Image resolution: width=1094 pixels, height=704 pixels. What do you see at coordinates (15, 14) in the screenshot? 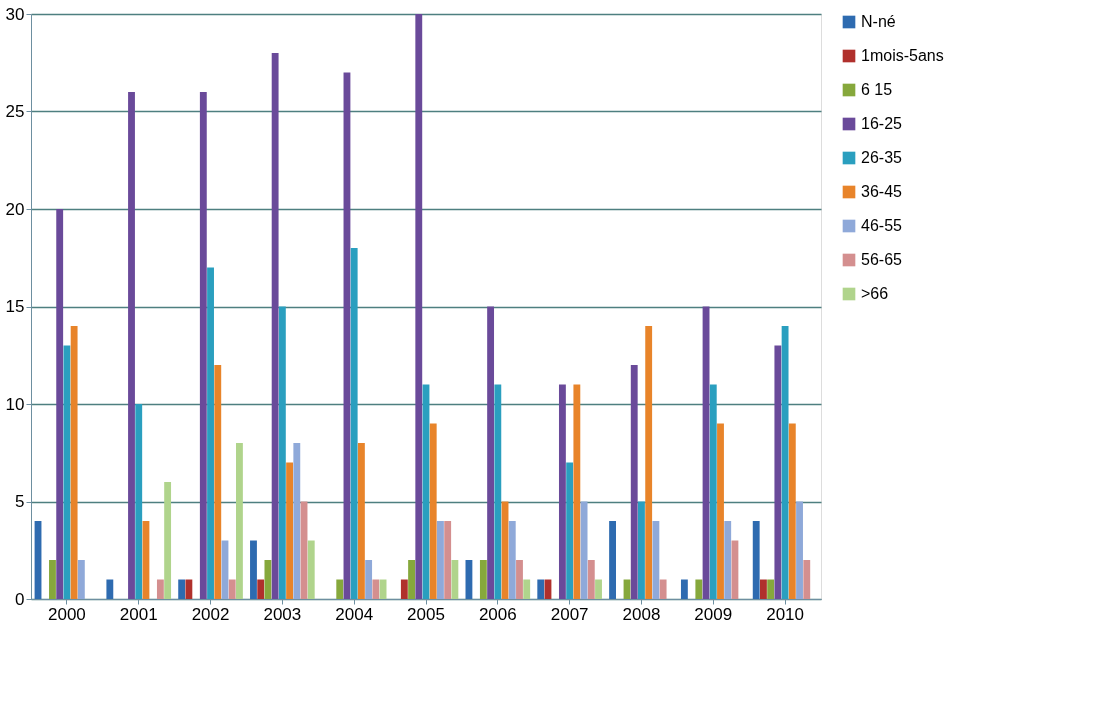
I see `y-tick-label: 30` at bounding box center [15, 14].